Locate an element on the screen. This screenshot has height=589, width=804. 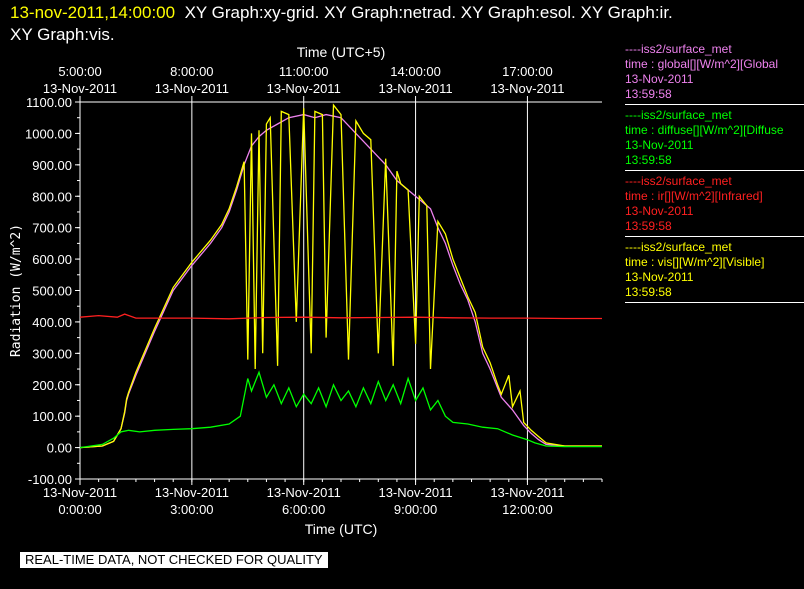
x2-tick-time: 14:00:00 is located at coordinates (415, 71).